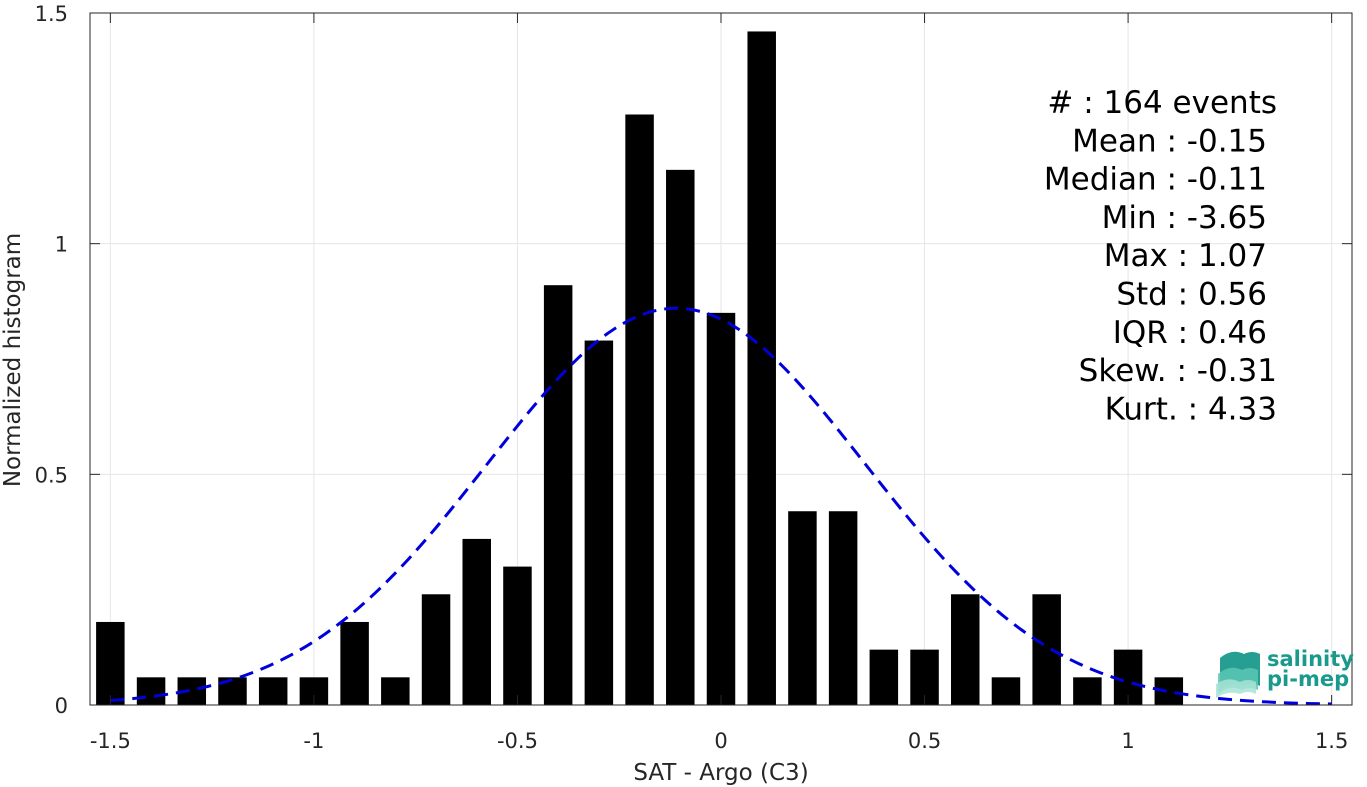 The width and height of the screenshot is (1367, 787). What do you see at coordinates (51, 475) in the screenshot?
I see `y-tick-label: 0.5` at bounding box center [51, 475].